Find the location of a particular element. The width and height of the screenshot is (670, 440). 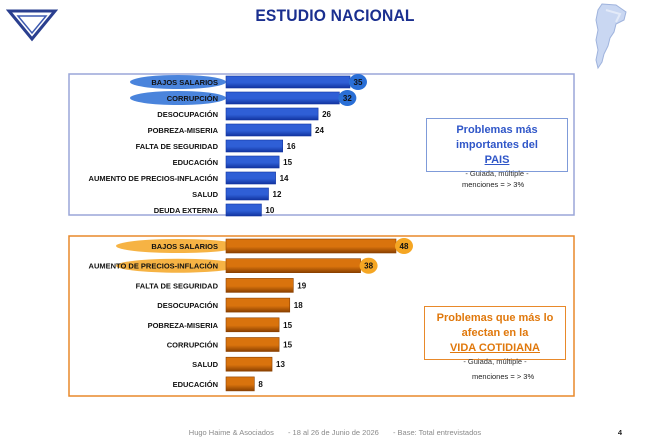

vida-corrupcion-label: CORRUPCIÓN is located at coordinates (192, 345).